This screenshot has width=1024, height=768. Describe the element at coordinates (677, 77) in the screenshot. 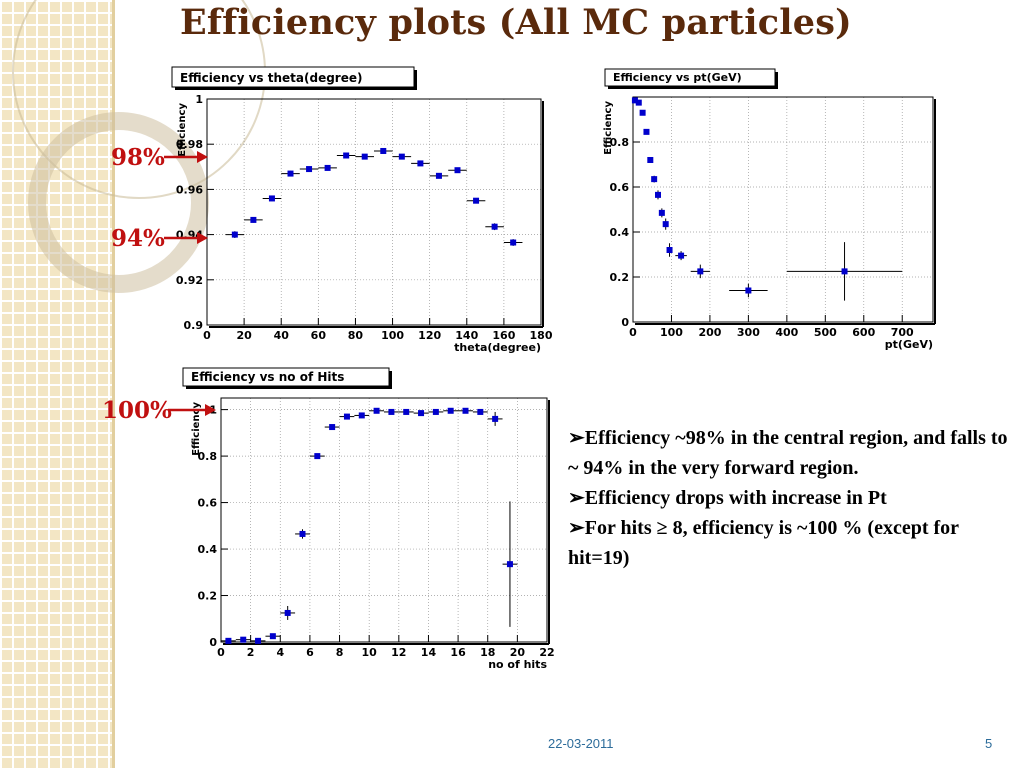

I see `chart-title: Efficiency vs pt(GeV)` at that location.